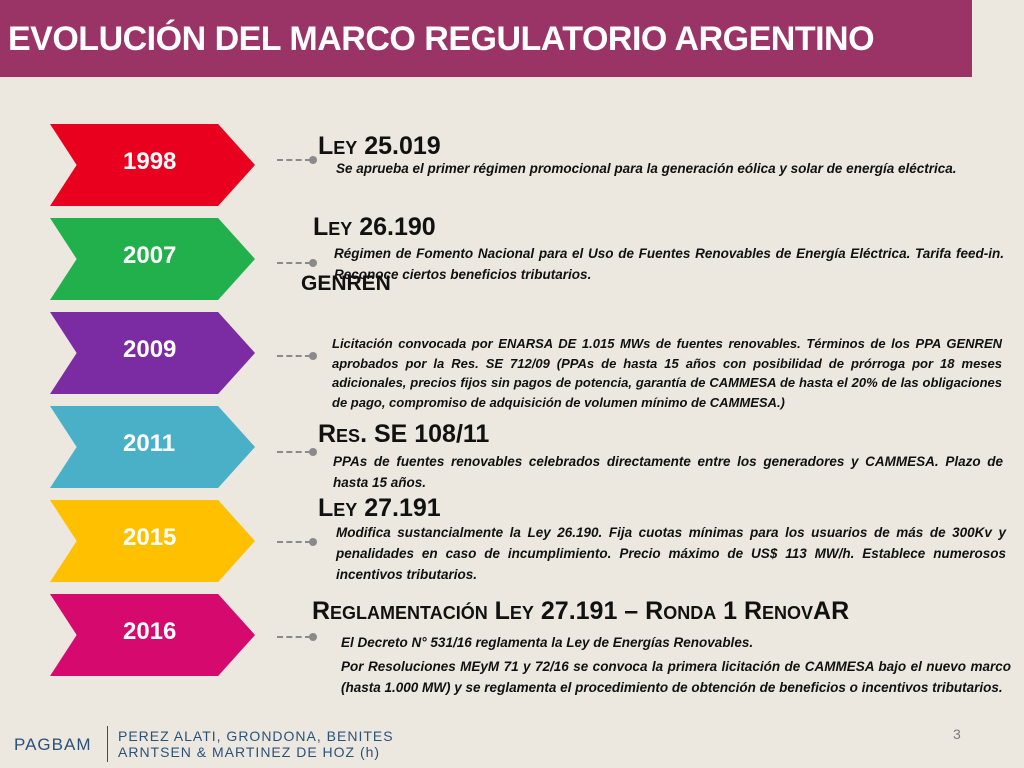  Describe the element at coordinates (379, 508) in the screenshot. I see `entry-heading: Ley 27.191` at that location.